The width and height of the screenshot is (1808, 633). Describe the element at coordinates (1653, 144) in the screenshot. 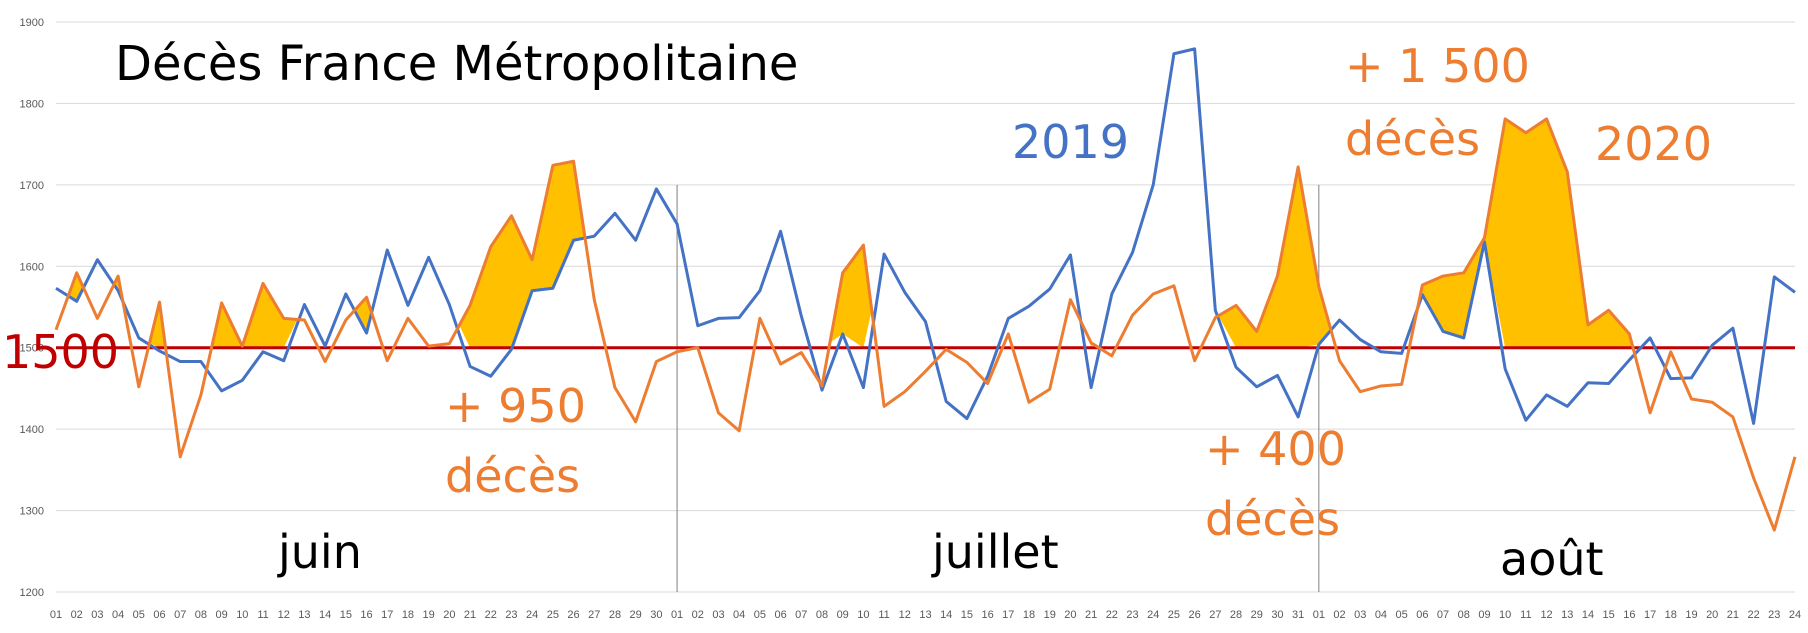

I see `label-2020: 2020` at that location.